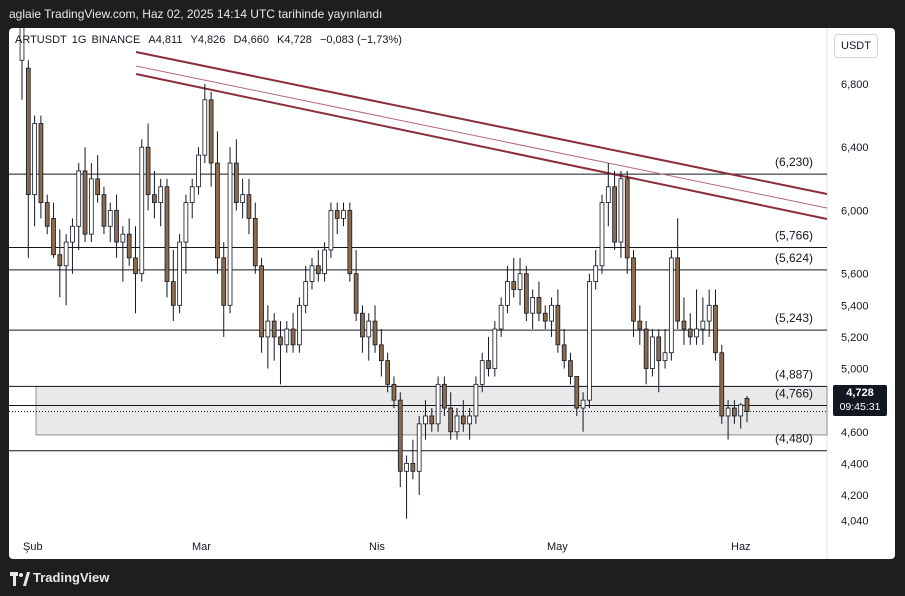  What do you see at coordinates (855, 148) in the screenshot?
I see `y-tick-label: 6,400` at bounding box center [855, 148].